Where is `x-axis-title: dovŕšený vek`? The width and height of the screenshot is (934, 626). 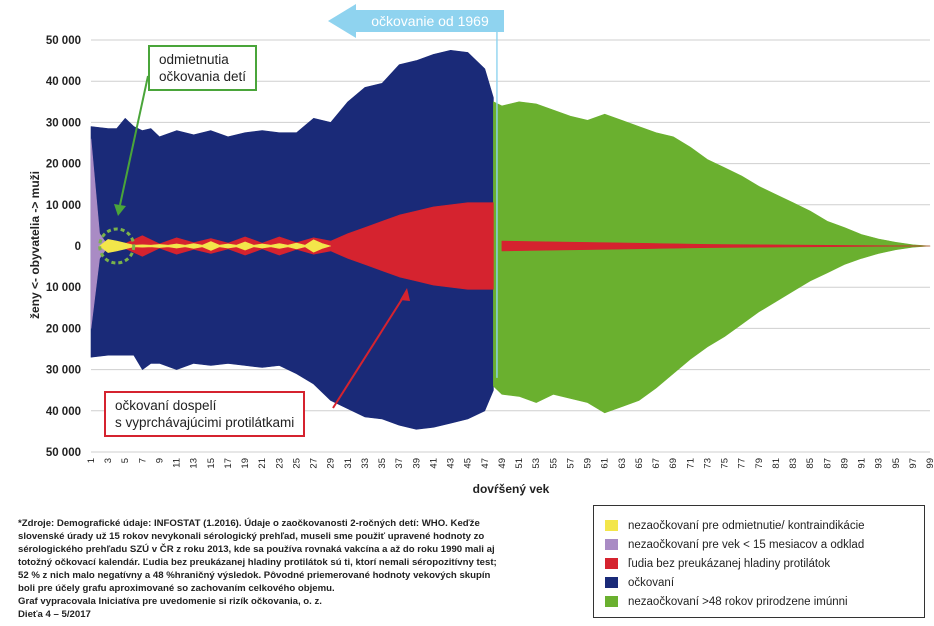 x-axis-title: dovŕšený vek is located at coordinates (511, 489).